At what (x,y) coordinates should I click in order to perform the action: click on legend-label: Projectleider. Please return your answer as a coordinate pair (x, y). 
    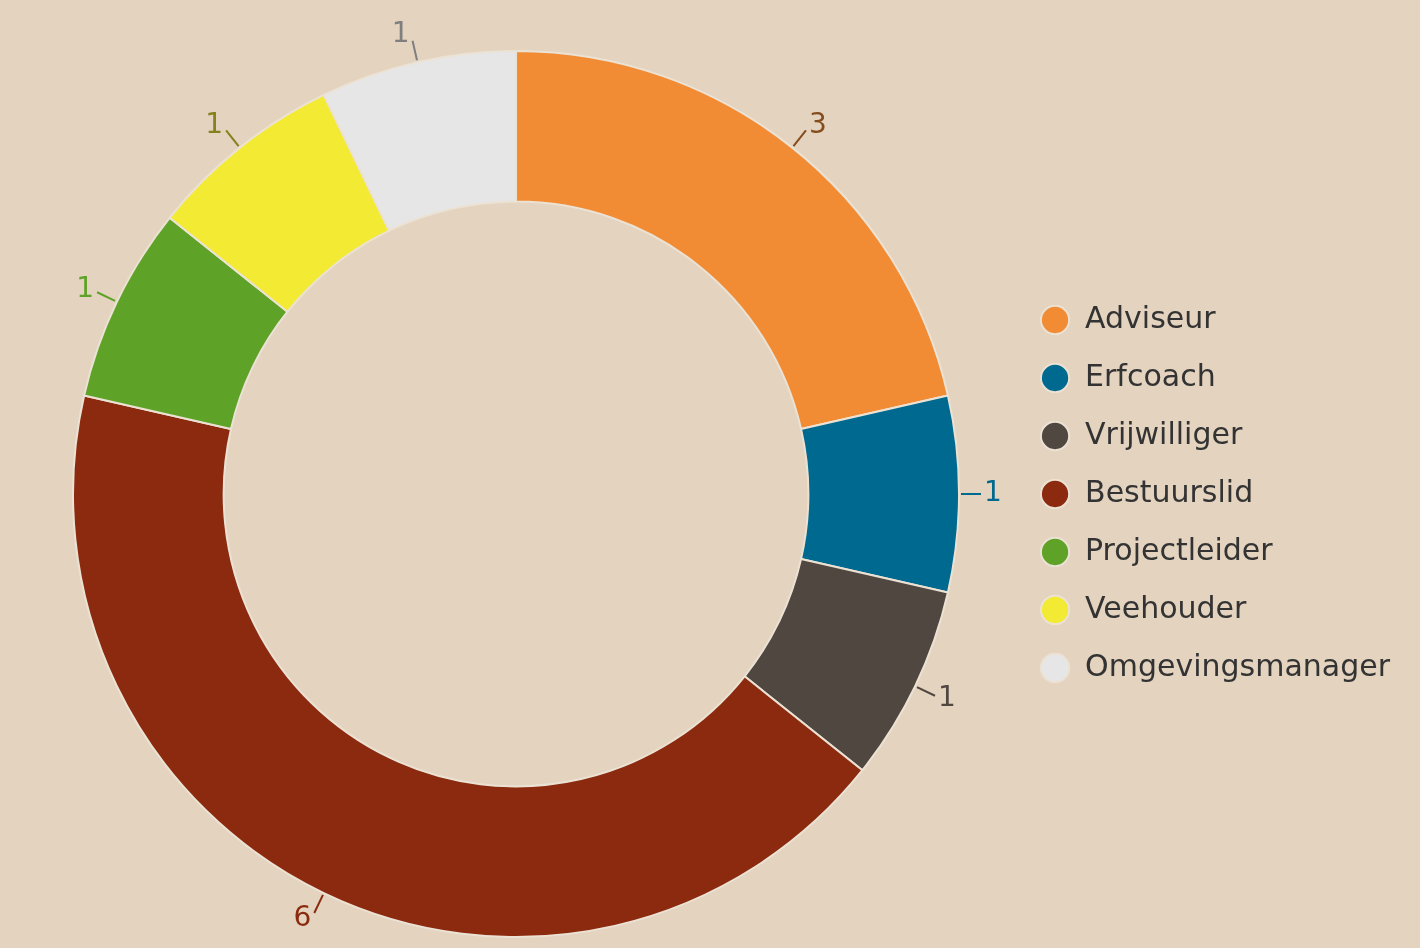
    Looking at the image, I should click on (1179, 549).